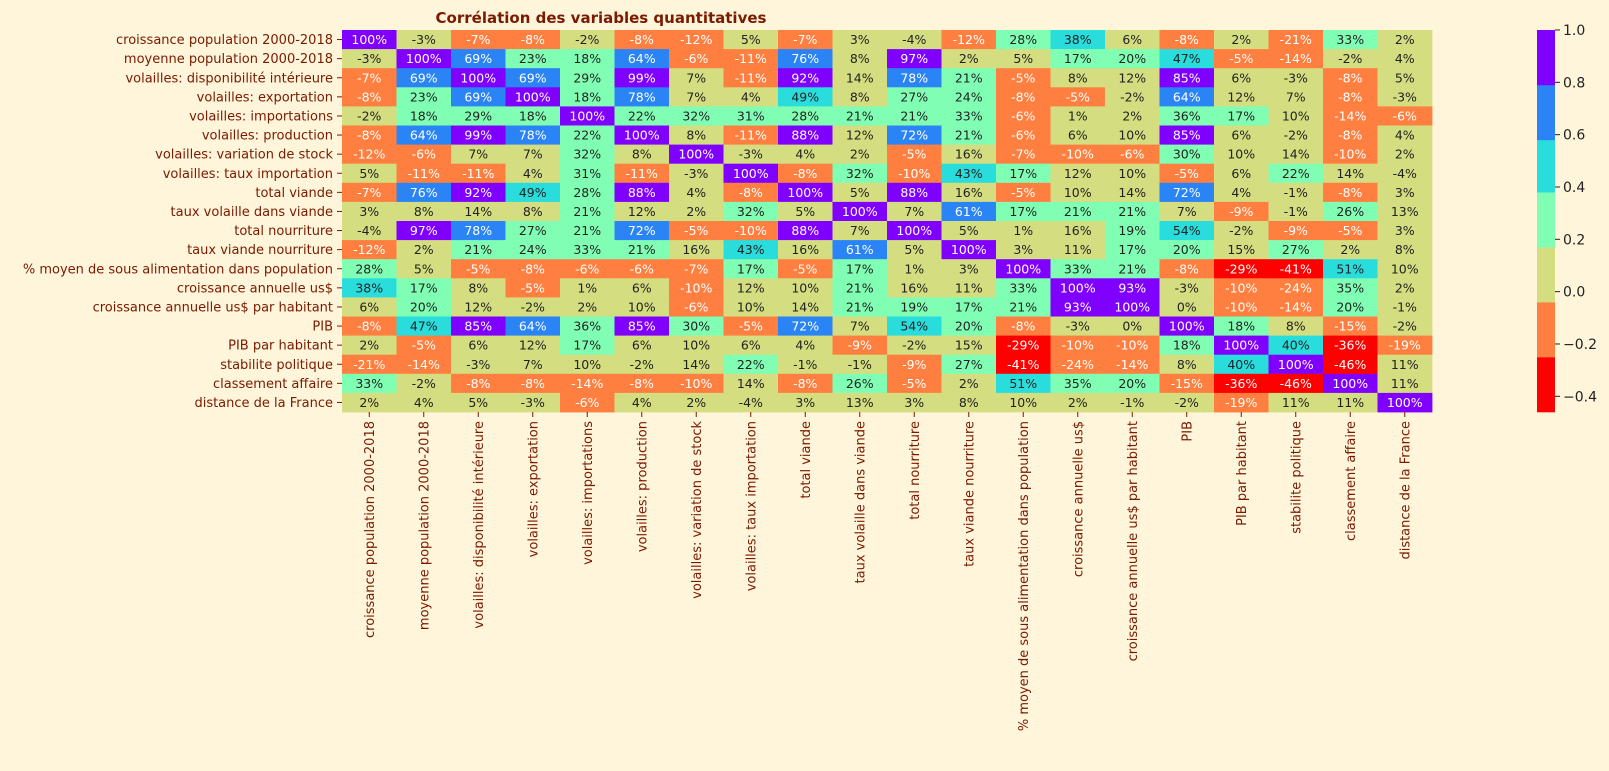 Image resolution: width=1609 pixels, height=771 pixels. Describe the element at coordinates (252, 212) in the screenshot. I see `row-tick-label: taux volaille dans viande` at that location.